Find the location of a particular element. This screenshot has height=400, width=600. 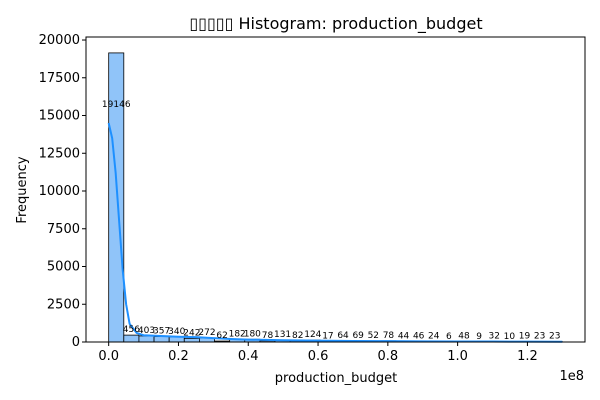

bar-count-label: 182 is located at coordinates (237, 334).